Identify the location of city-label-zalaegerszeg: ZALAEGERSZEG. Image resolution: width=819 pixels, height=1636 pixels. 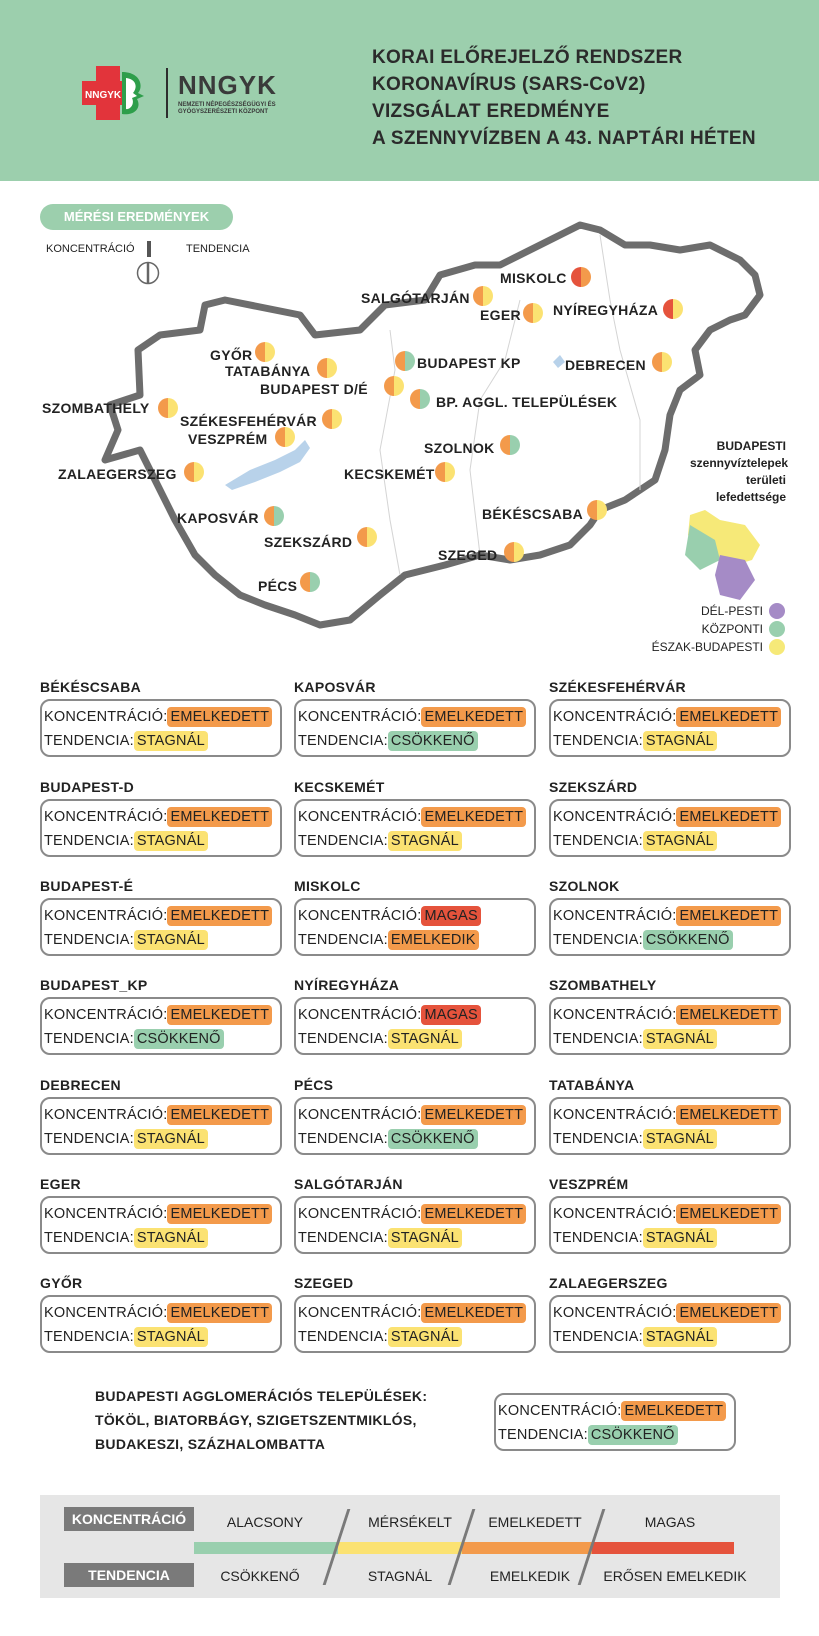
(117, 474).